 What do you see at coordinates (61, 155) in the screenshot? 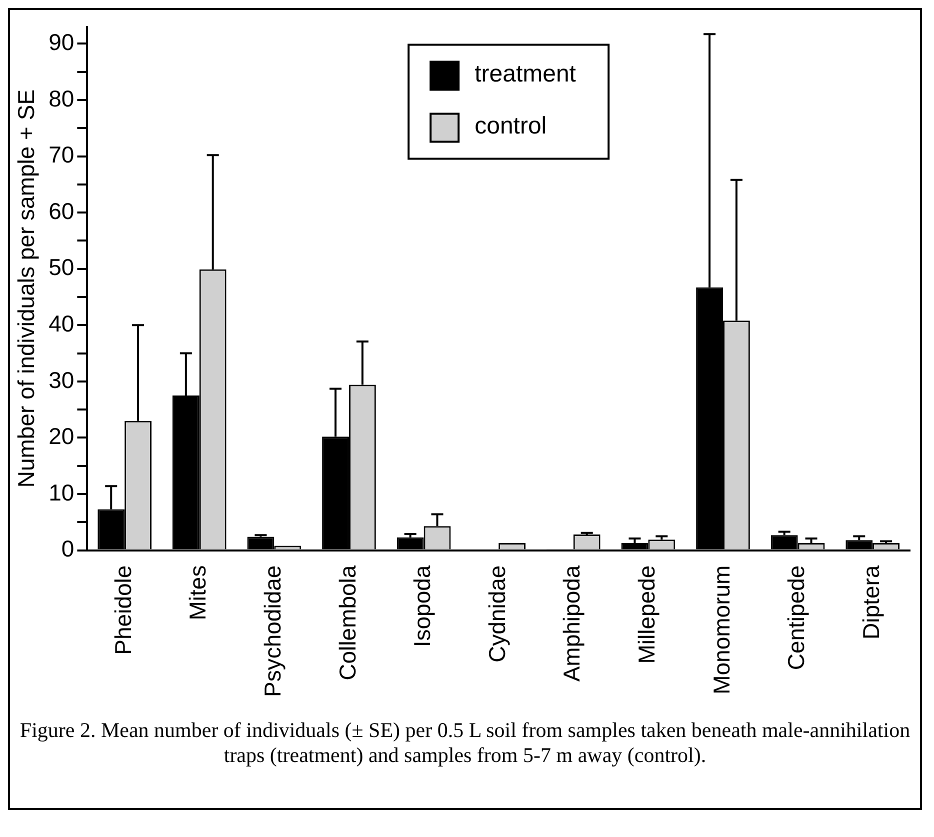
I see `y-tick-label: 70` at bounding box center [61, 155].